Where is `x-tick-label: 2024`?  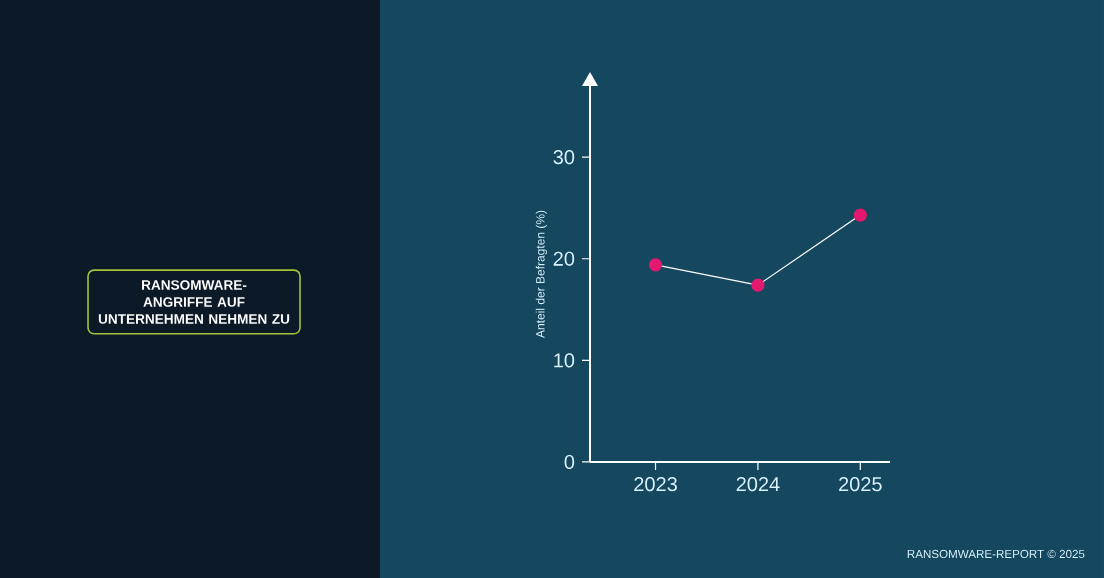
x-tick-label: 2024 is located at coordinates (758, 484).